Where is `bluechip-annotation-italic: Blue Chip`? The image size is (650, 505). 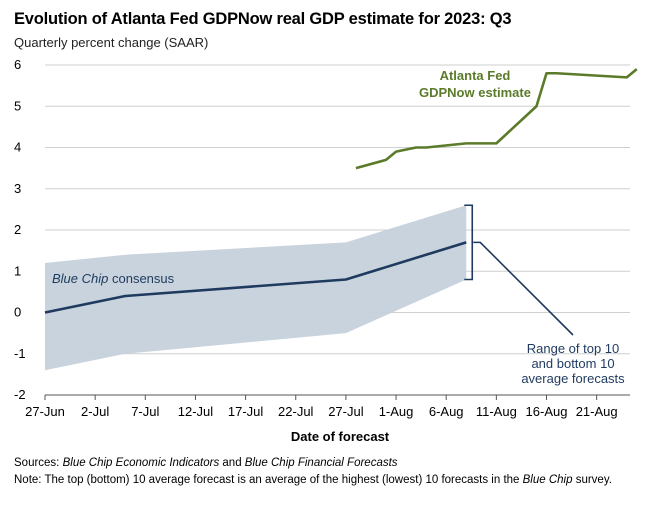 bluechip-annotation-italic: Blue Chip is located at coordinates (80, 278).